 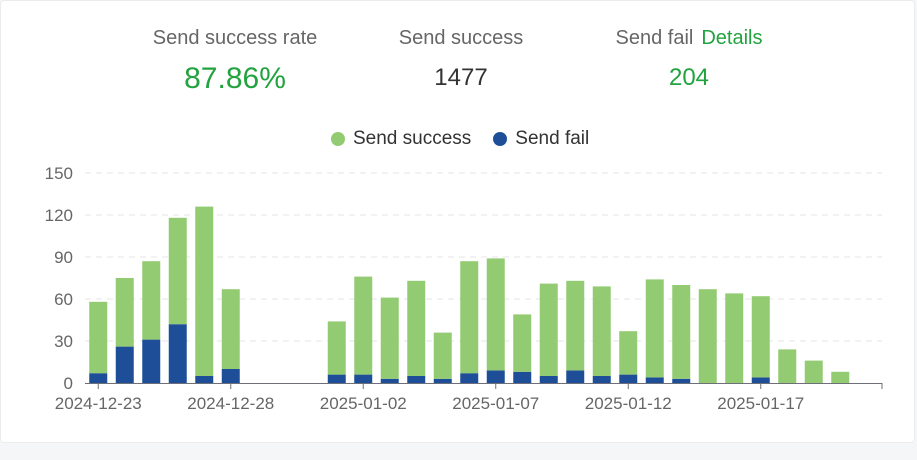 I want to click on x-tick-label: 2025-01-02, so click(x=363, y=403).